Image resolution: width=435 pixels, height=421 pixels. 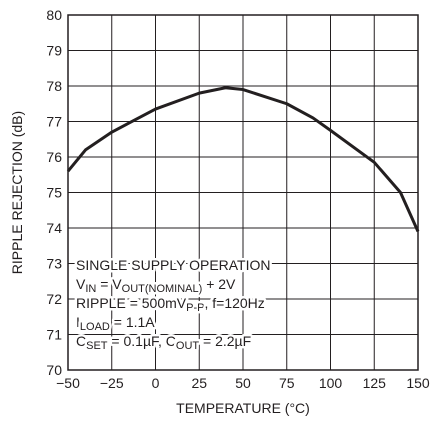 I want to click on subscript: LOAD, so click(x=95, y=327).